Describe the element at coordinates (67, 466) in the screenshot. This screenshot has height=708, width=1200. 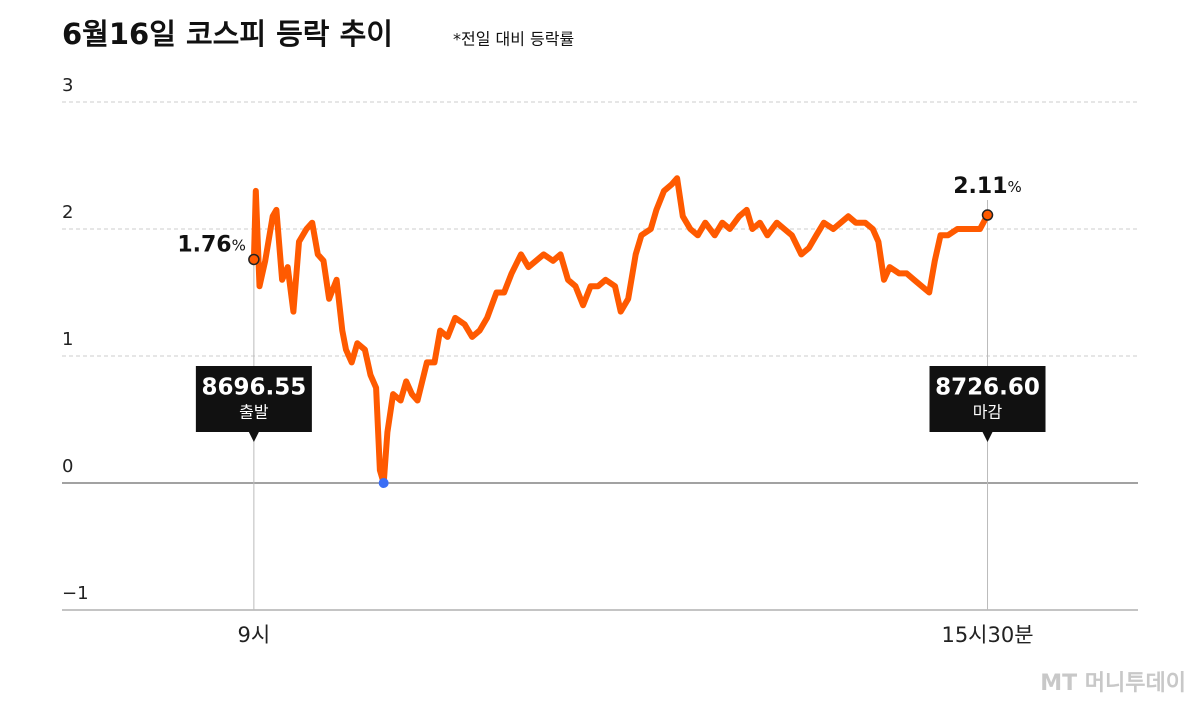
I see `y-tick-label: 0` at that location.